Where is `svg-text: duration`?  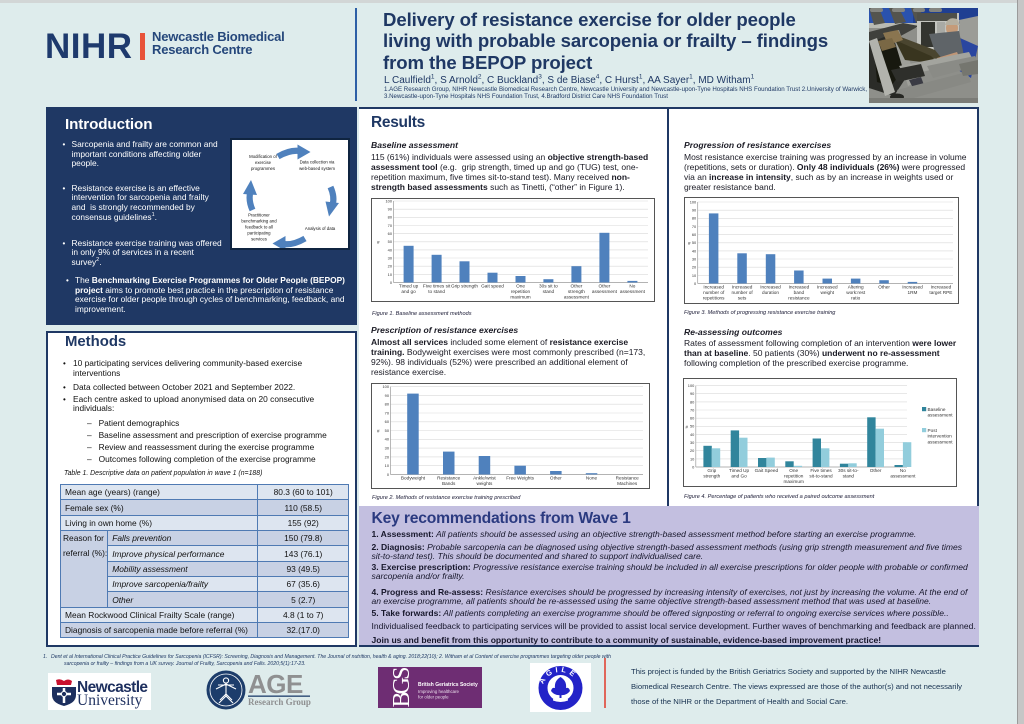 svg-text: duration is located at coordinates (770, 292).